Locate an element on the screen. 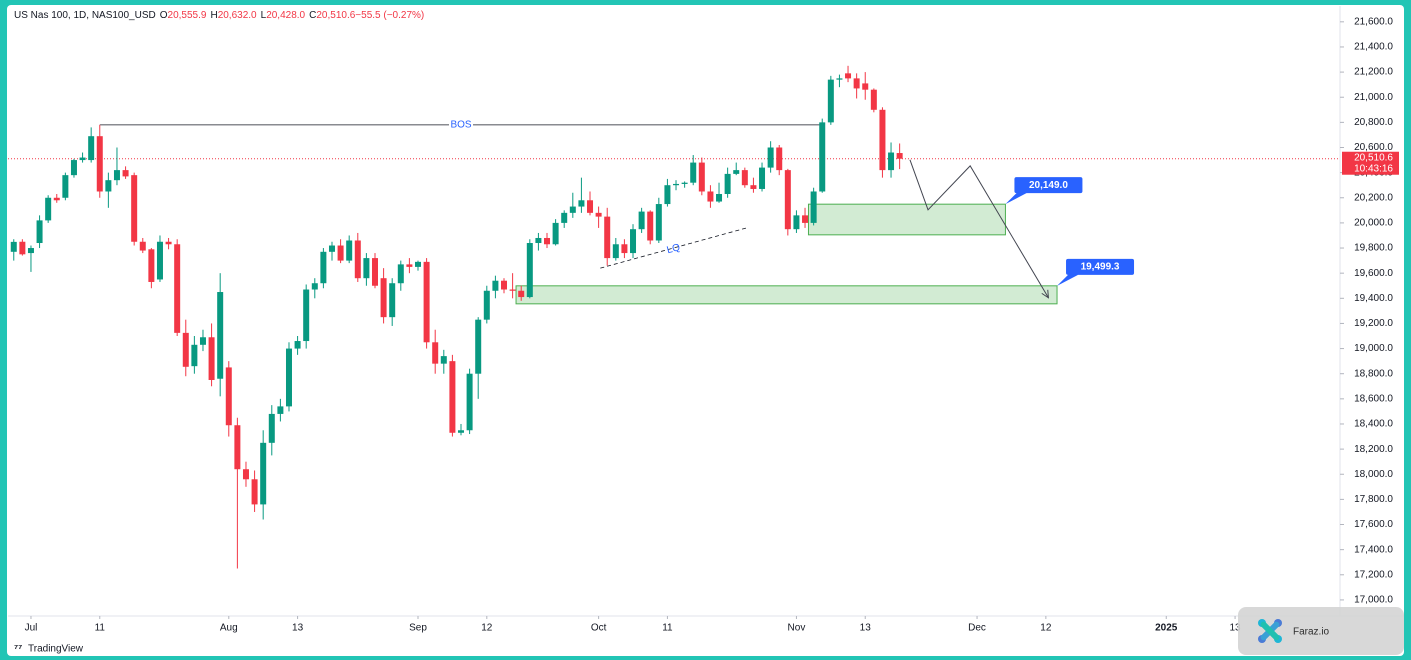 The image size is (1411, 660). y-tick-label: 18,000.0 is located at coordinates (1373, 474).